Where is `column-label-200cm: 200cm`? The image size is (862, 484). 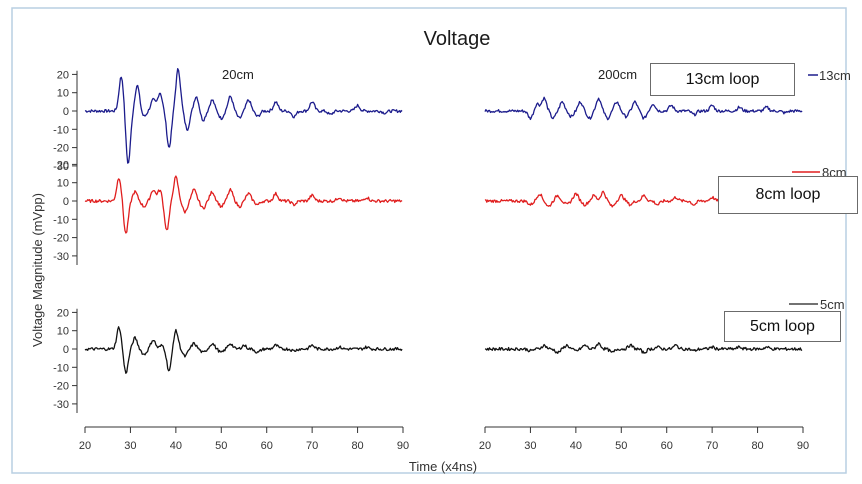
column-label-200cm: 200cm is located at coordinates (617, 74).